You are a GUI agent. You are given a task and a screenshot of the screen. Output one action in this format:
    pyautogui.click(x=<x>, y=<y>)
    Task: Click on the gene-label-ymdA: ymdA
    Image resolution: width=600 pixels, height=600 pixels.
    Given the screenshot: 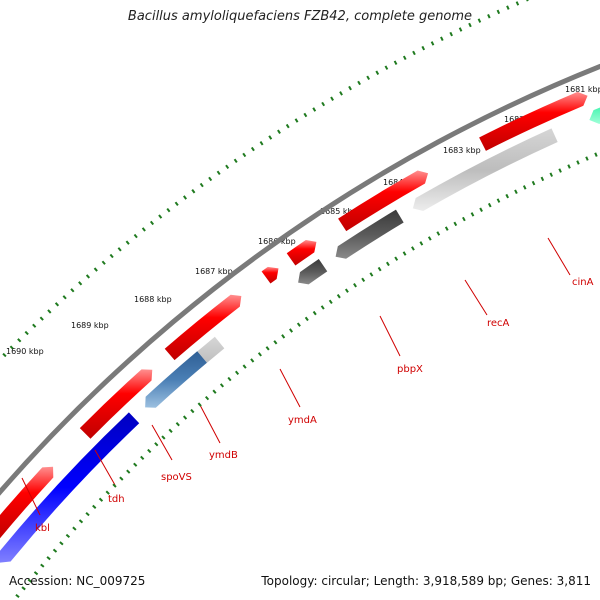 What is the action you would take?
    pyautogui.click(x=302, y=420)
    